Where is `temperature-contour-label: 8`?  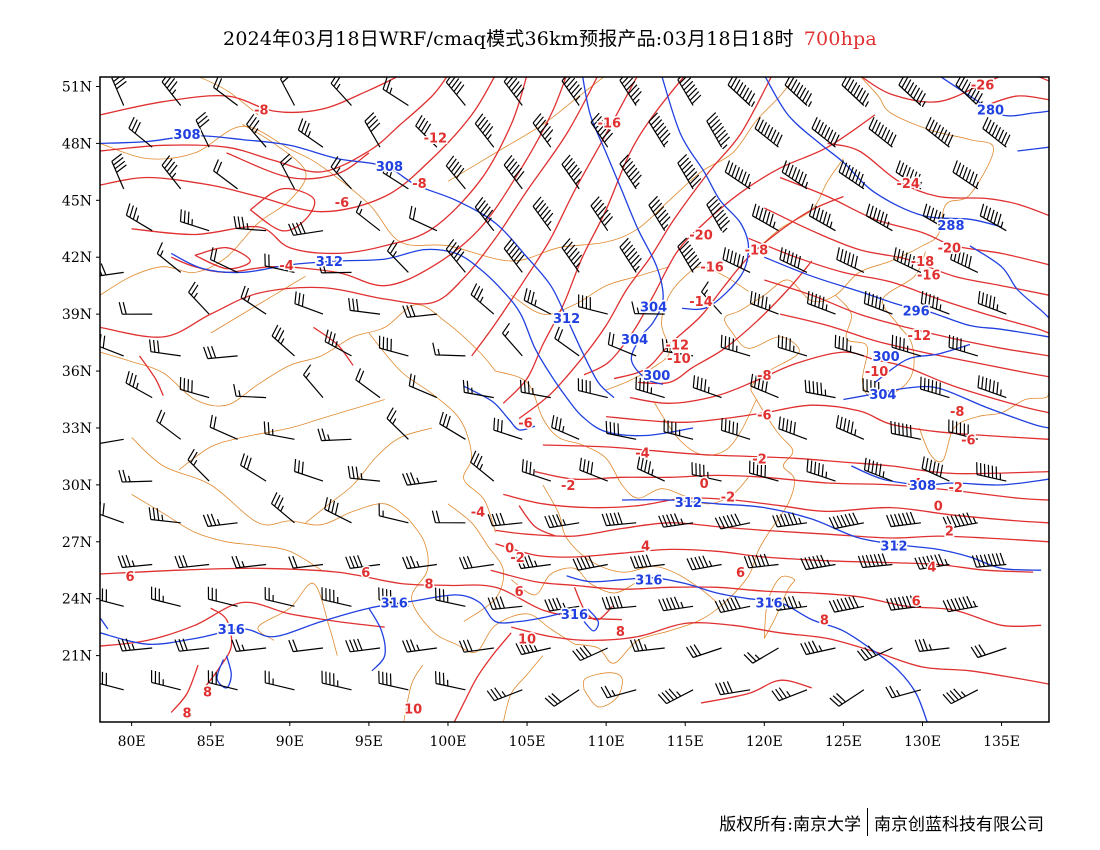
temperature-contour-label: 8 is located at coordinates (186, 714).